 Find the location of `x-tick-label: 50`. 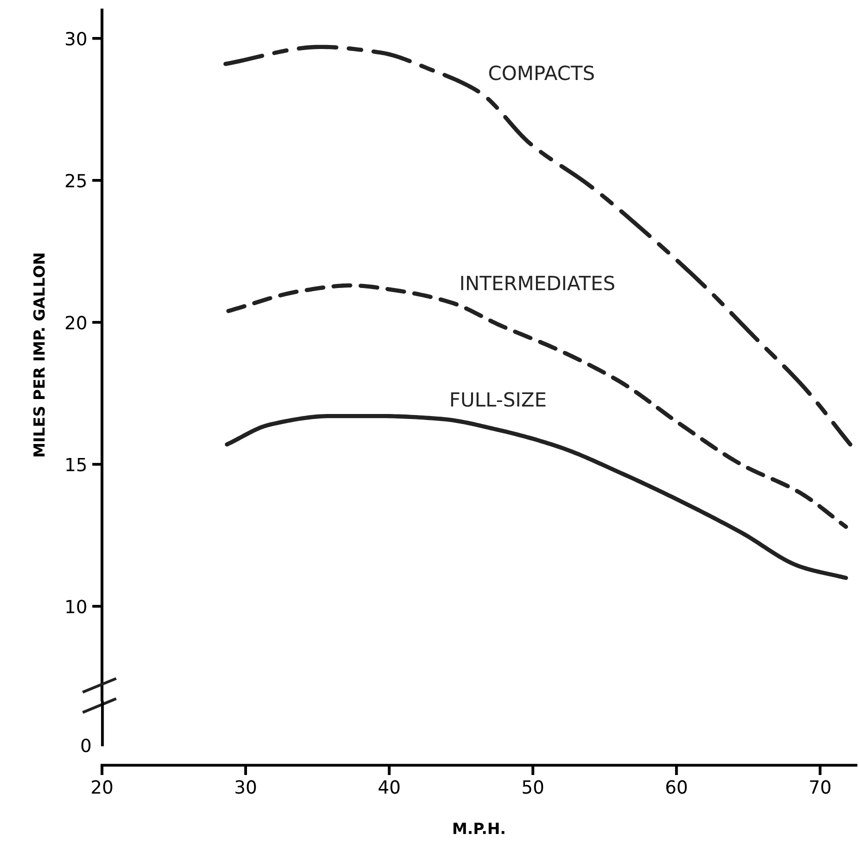

x-tick-label: 50 is located at coordinates (533, 787).